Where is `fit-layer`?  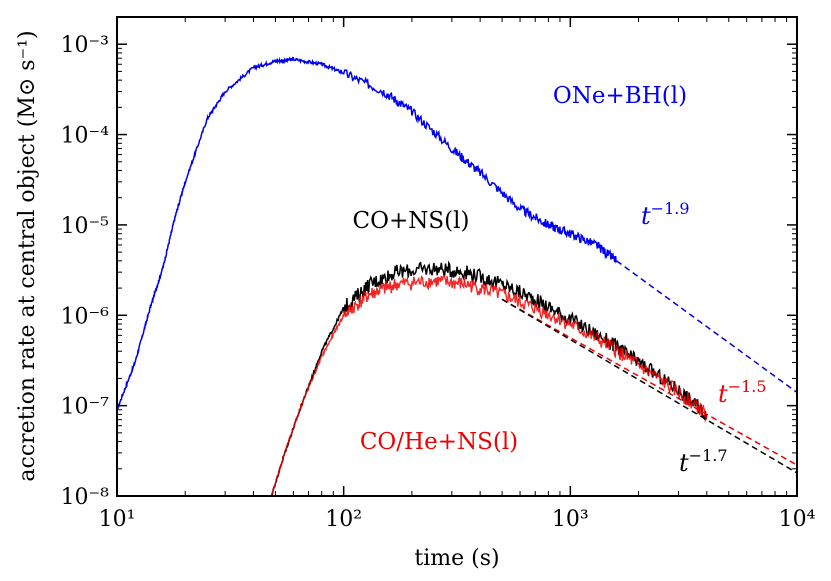
fit-layer is located at coordinates (649, 367).